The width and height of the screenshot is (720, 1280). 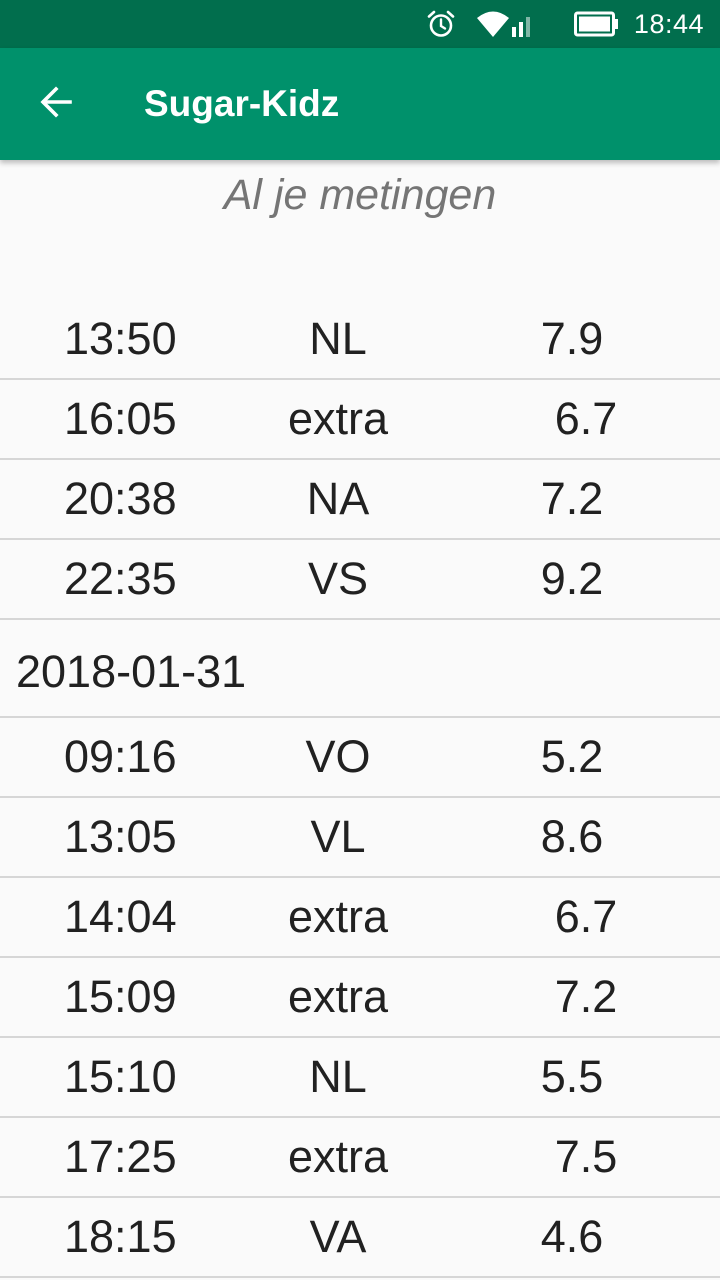 What do you see at coordinates (572, 578) in the screenshot?
I see `measurement-value: 9.2` at bounding box center [572, 578].